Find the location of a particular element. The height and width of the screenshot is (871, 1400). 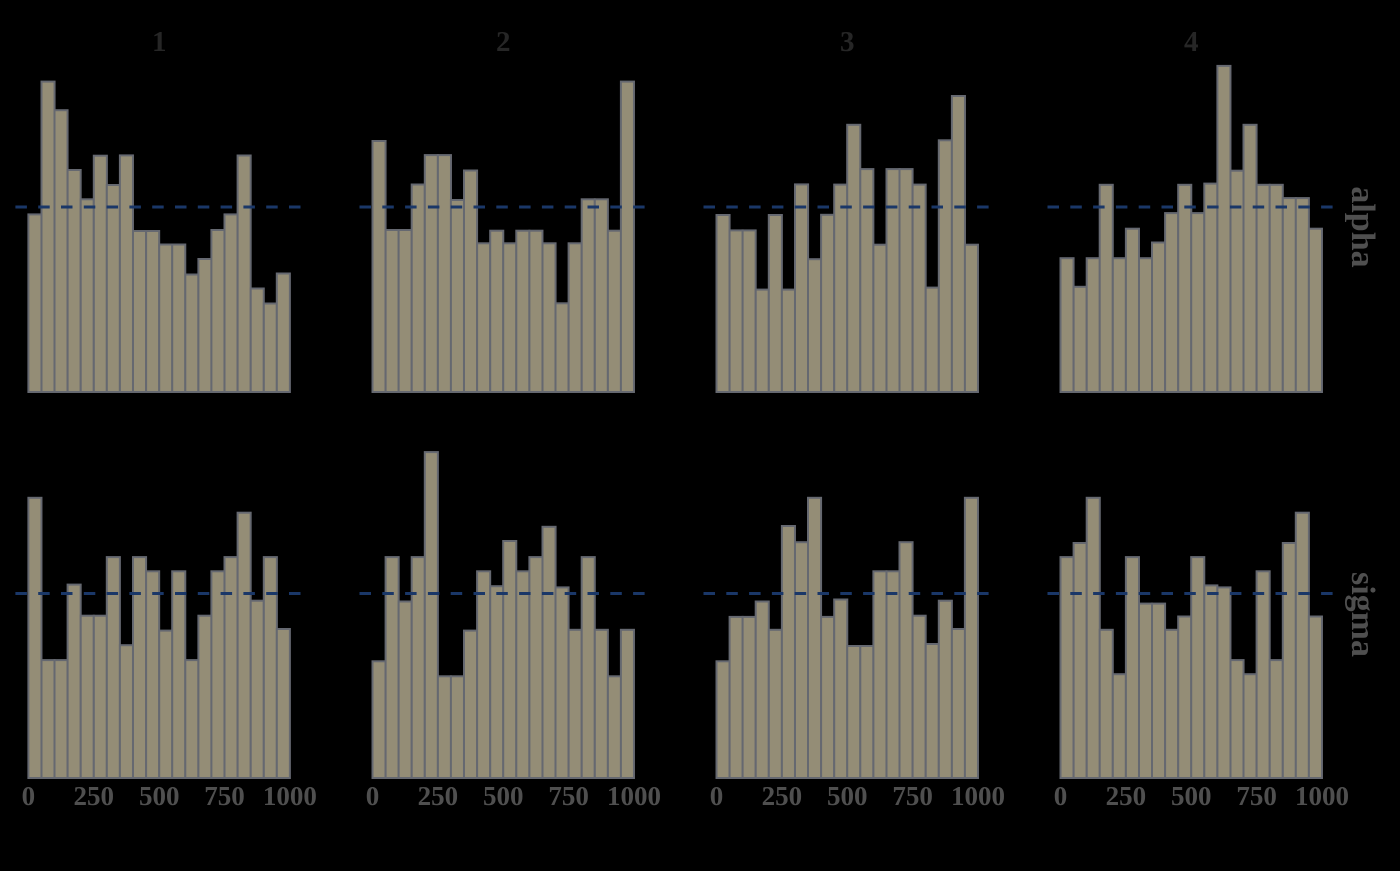

svg-text: 1 is located at coordinates (159, 42).